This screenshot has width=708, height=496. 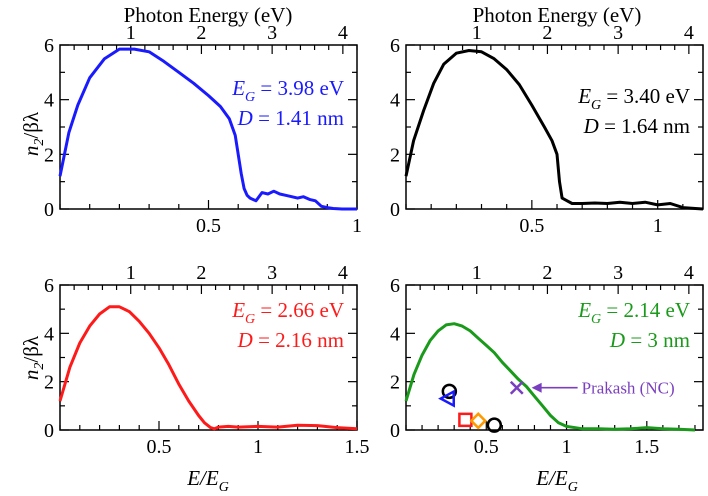 What do you see at coordinates (628, 388) in the screenshot?
I see `callout-label: Prakash (NC)` at bounding box center [628, 388].